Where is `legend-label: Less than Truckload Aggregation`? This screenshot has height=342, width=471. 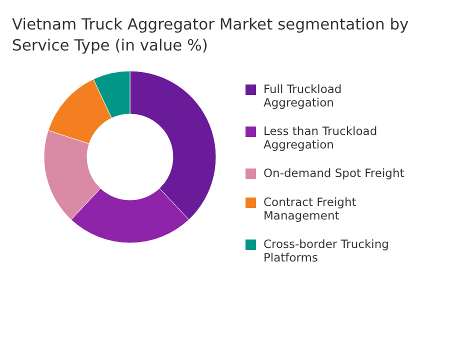 legend-label: Less than Truckload Aggregation is located at coordinates (321, 138).